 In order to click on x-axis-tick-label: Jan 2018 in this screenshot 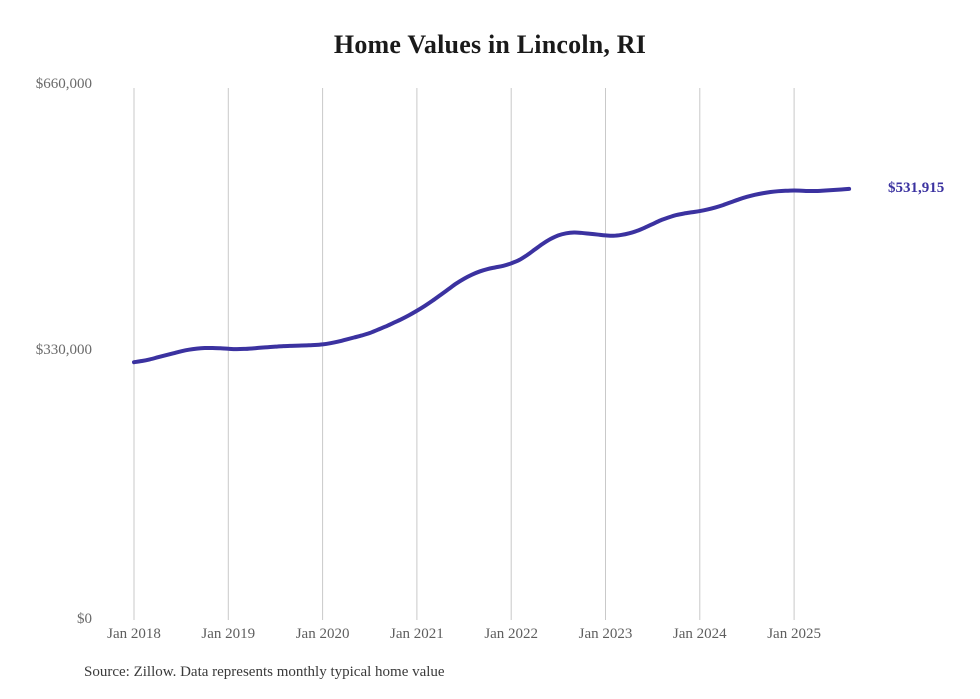, I will do `click(134, 634)`.